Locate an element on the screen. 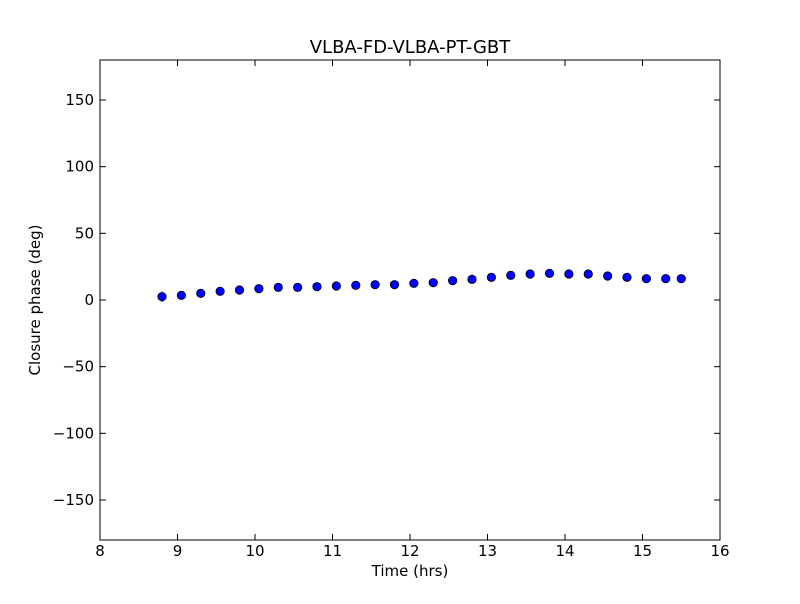 Image resolution: width=800 pixels, height=604 pixels. y-tick-labels: 150 100 50 0 −50 −100 −150 is located at coordinates (73, 300).